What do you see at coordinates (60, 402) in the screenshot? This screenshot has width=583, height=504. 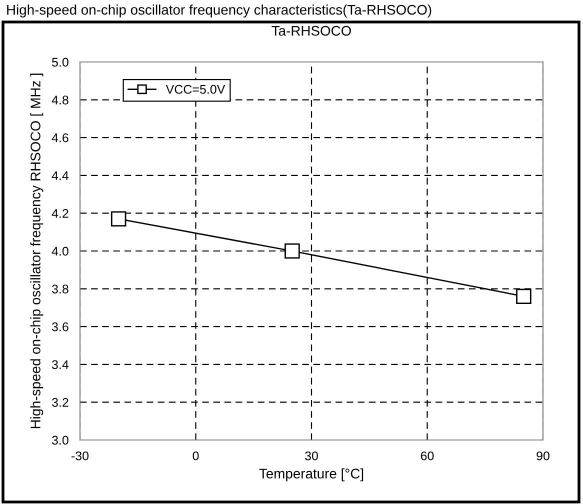 I see `y-tick-label: 3.2` at bounding box center [60, 402].